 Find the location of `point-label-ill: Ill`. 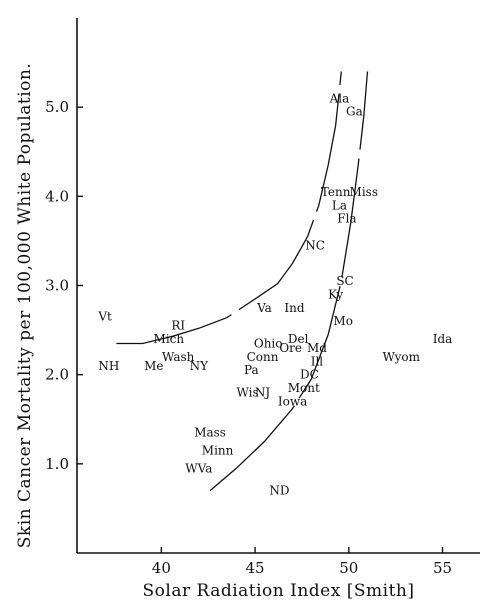

point-label-ill: Ill is located at coordinates (317, 361).